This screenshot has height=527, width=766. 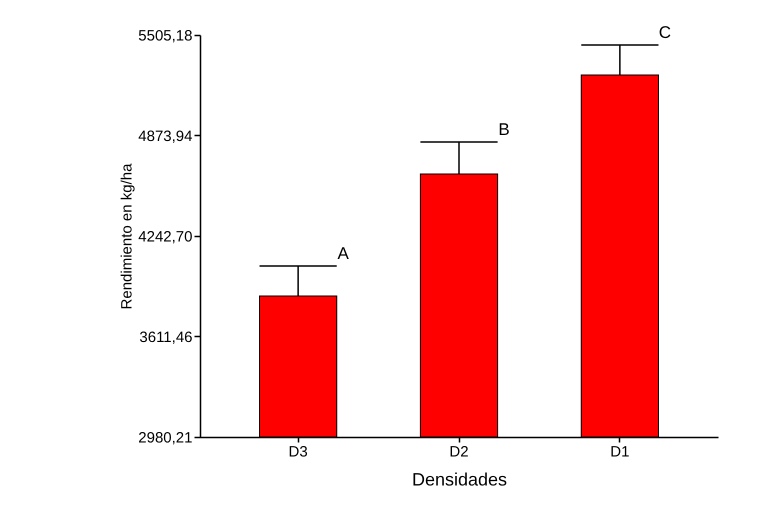 I want to click on y-axis-title: Rendimiento en kg/ha, so click(x=127, y=236).